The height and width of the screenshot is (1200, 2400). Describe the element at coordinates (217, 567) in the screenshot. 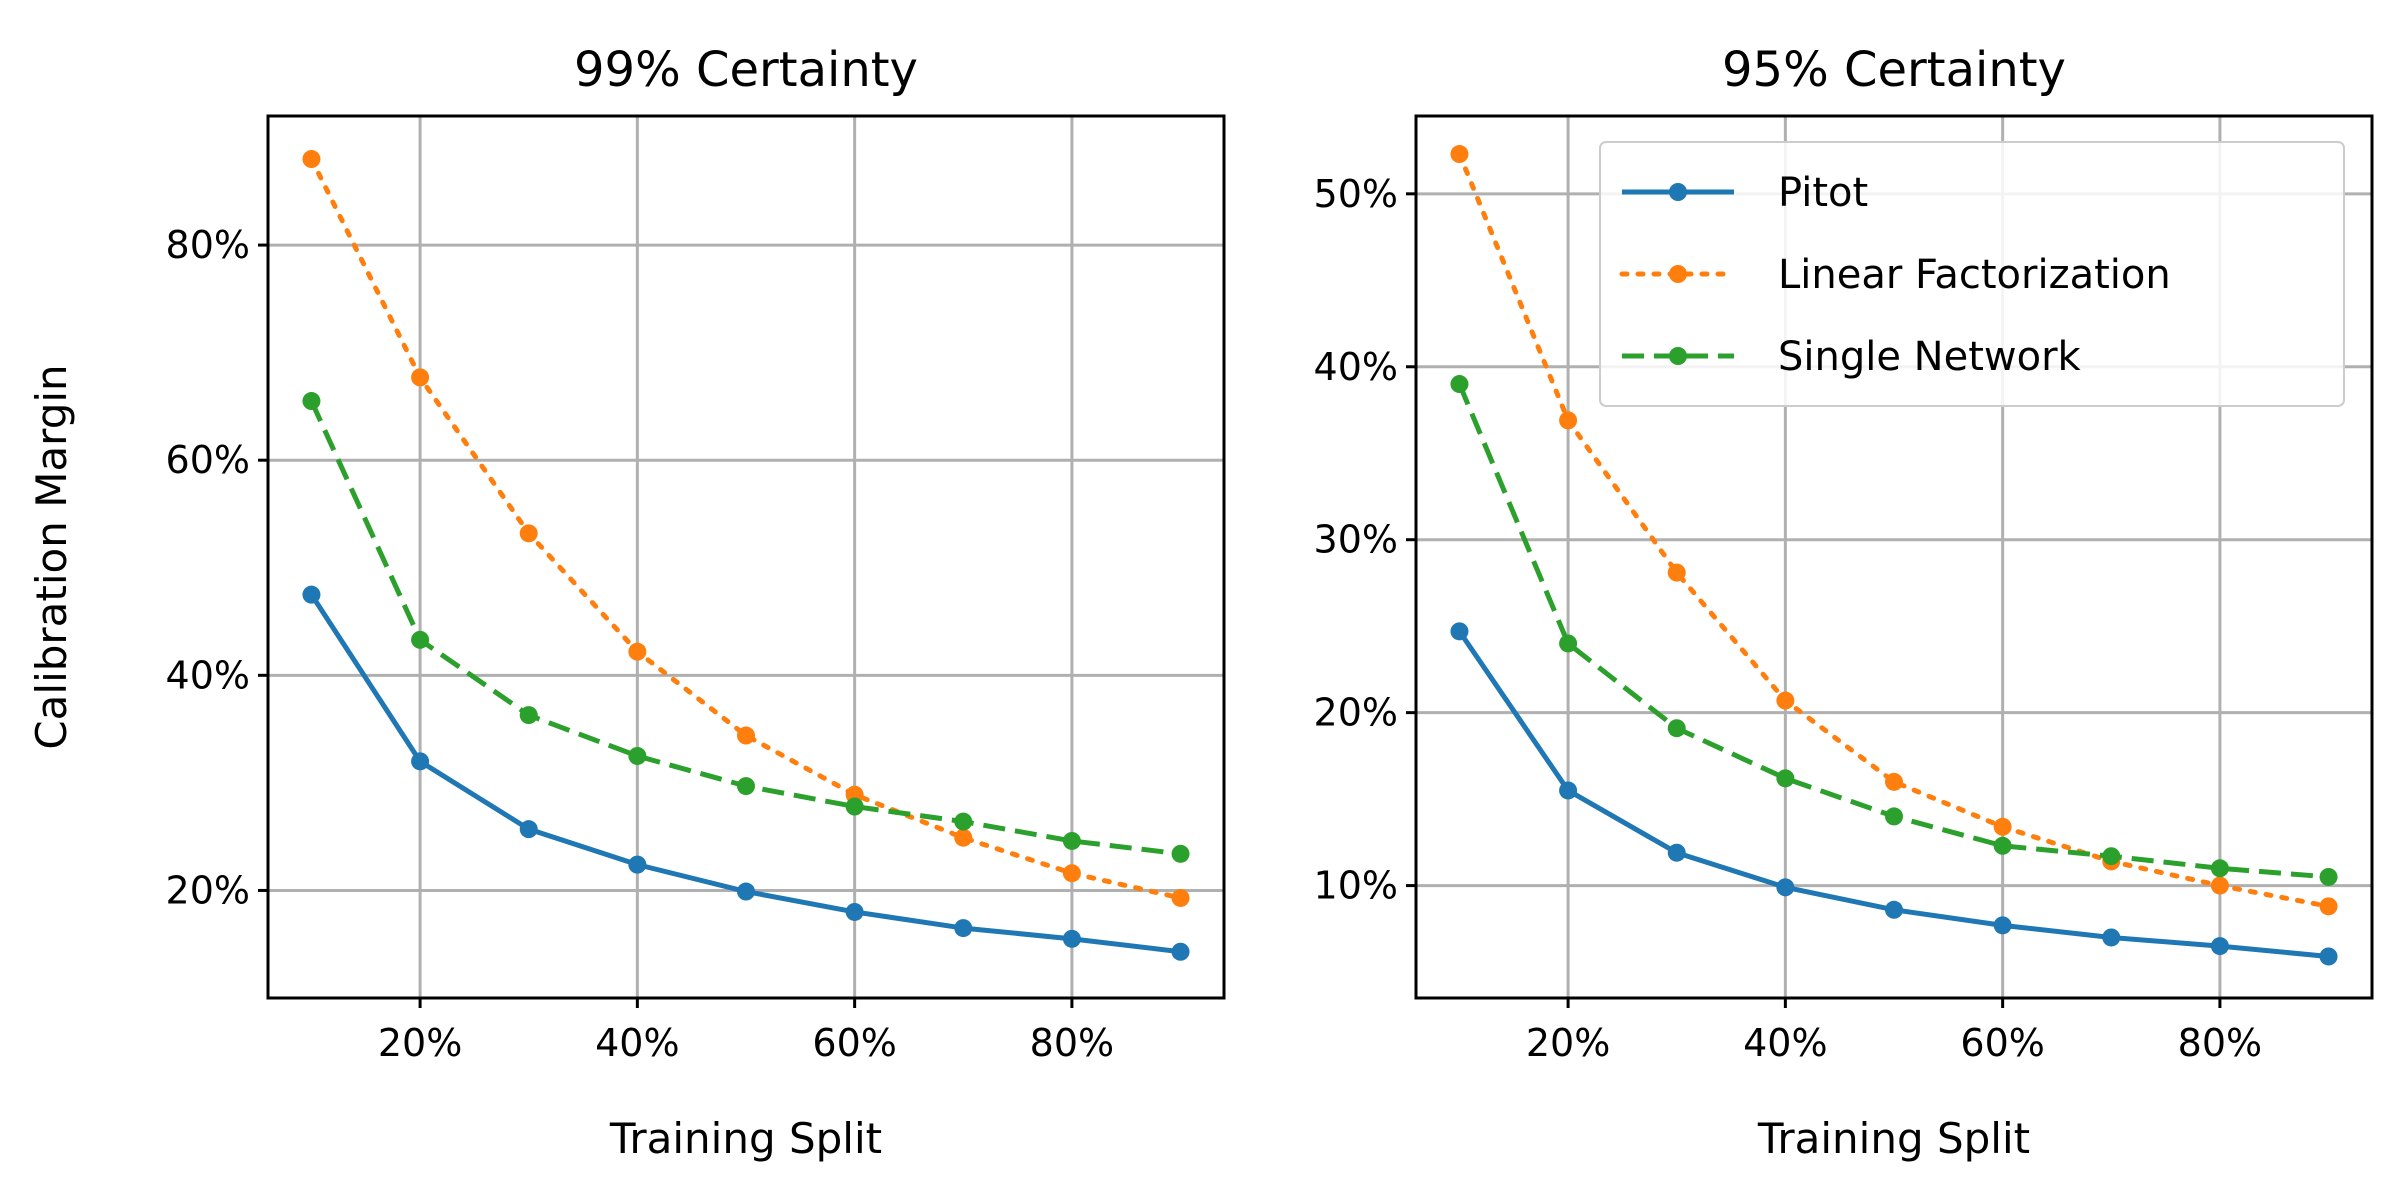

I see `y-tick-labels: 20% 40% 60% 80%` at that location.